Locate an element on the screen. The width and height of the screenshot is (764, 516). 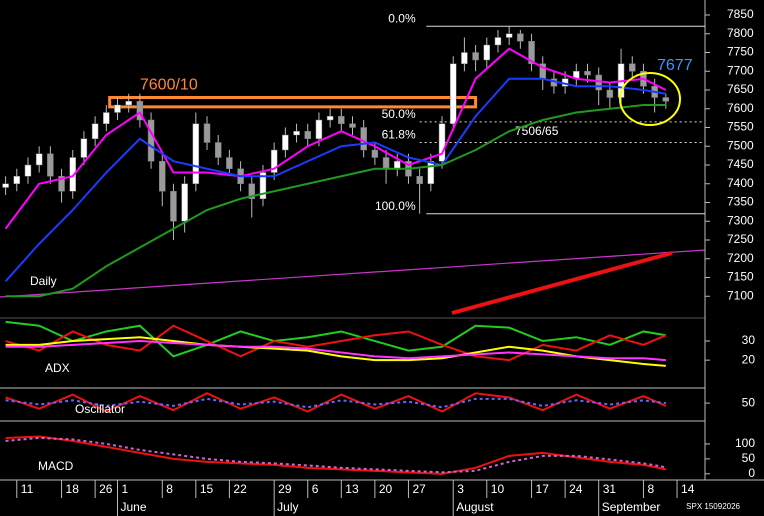
resistance-label: 7600/10 is located at coordinates (169, 85).